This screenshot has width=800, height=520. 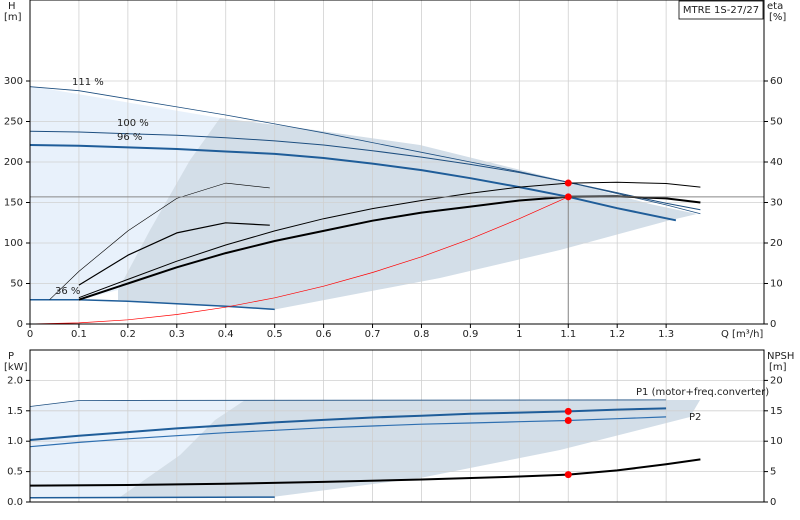 What do you see at coordinates (373, 334) in the screenshot?
I see `x-tick-label: 0.7` at bounding box center [373, 334].